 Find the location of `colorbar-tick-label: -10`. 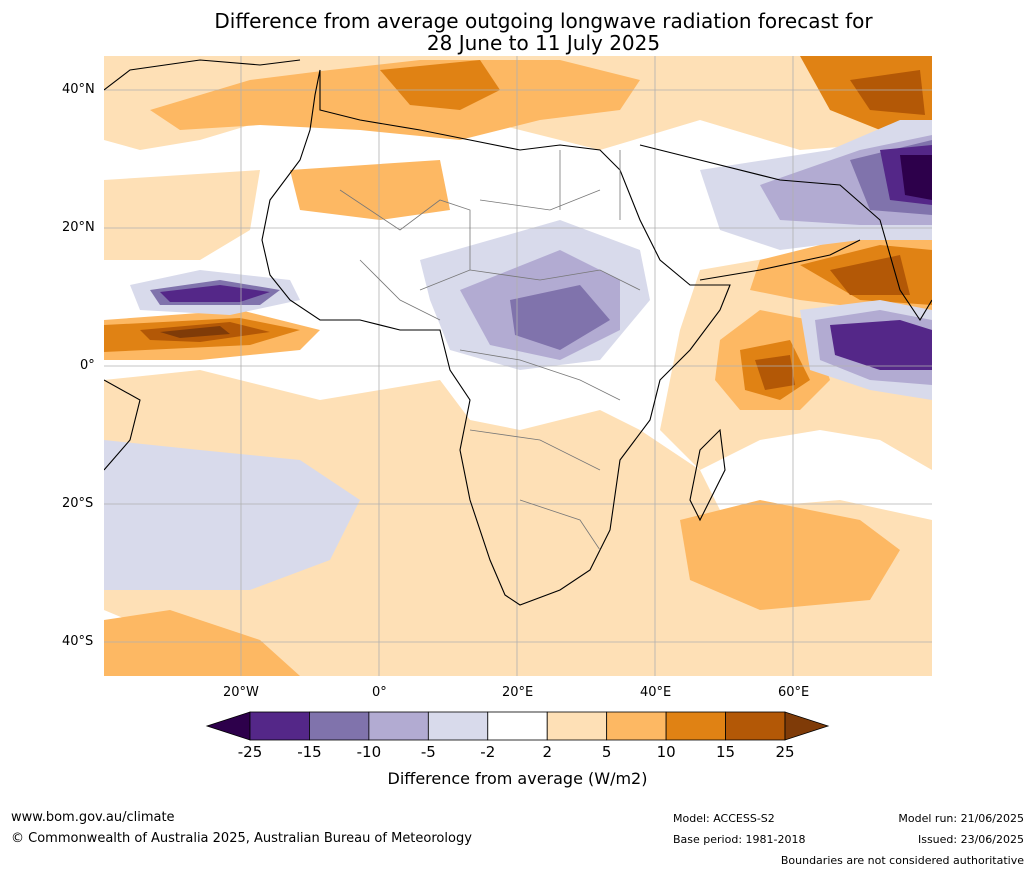

colorbar-tick-label: -10 is located at coordinates (369, 752).